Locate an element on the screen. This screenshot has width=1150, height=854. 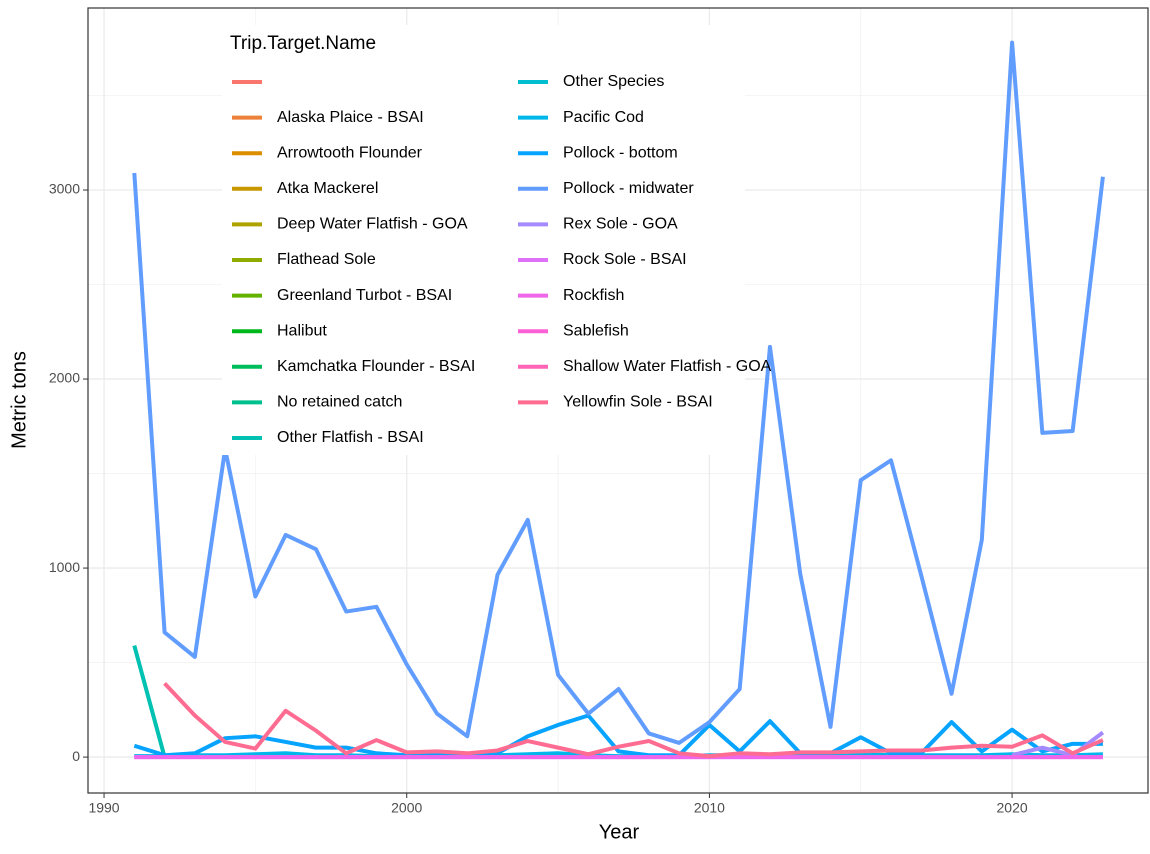
legend-title: Trip.Target.Name is located at coordinates (303, 43).